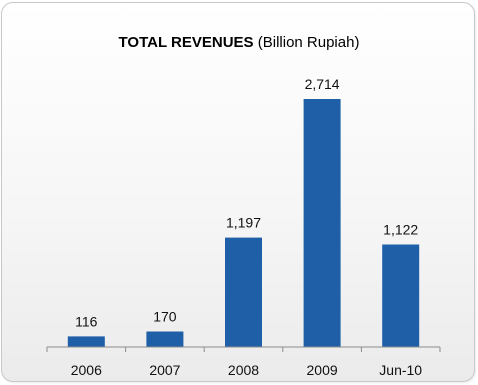 The height and width of the screenshot is (385, 478). What do you see at coordinates (322, 370) in the screenshot?
I see `category-label-2009: 2009` at bounding box center [322, 370].